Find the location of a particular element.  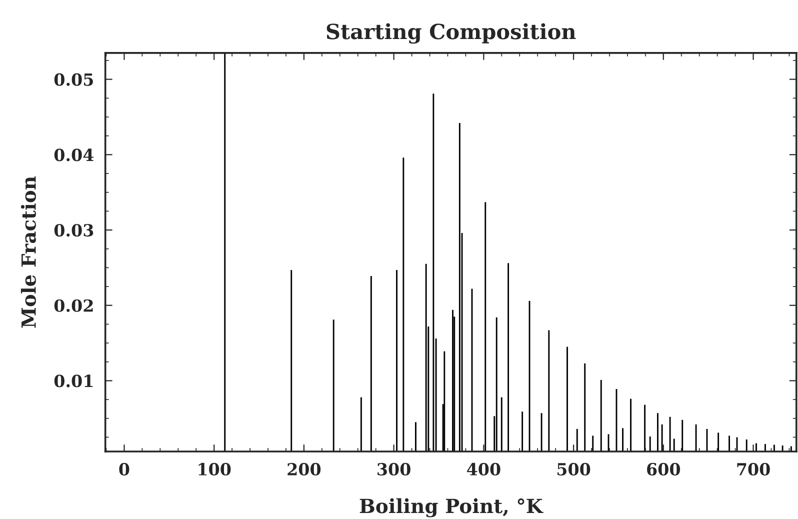

x-tick-label: 100 is located at coordinates (214, 469).